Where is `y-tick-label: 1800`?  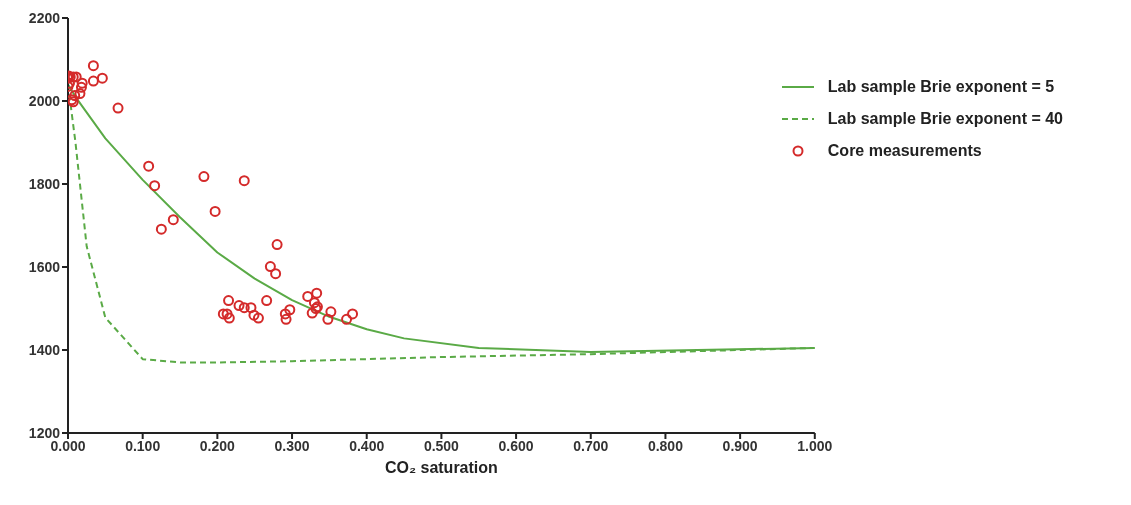
y-tick-label: 1800 is located at coordinates (44, 183).